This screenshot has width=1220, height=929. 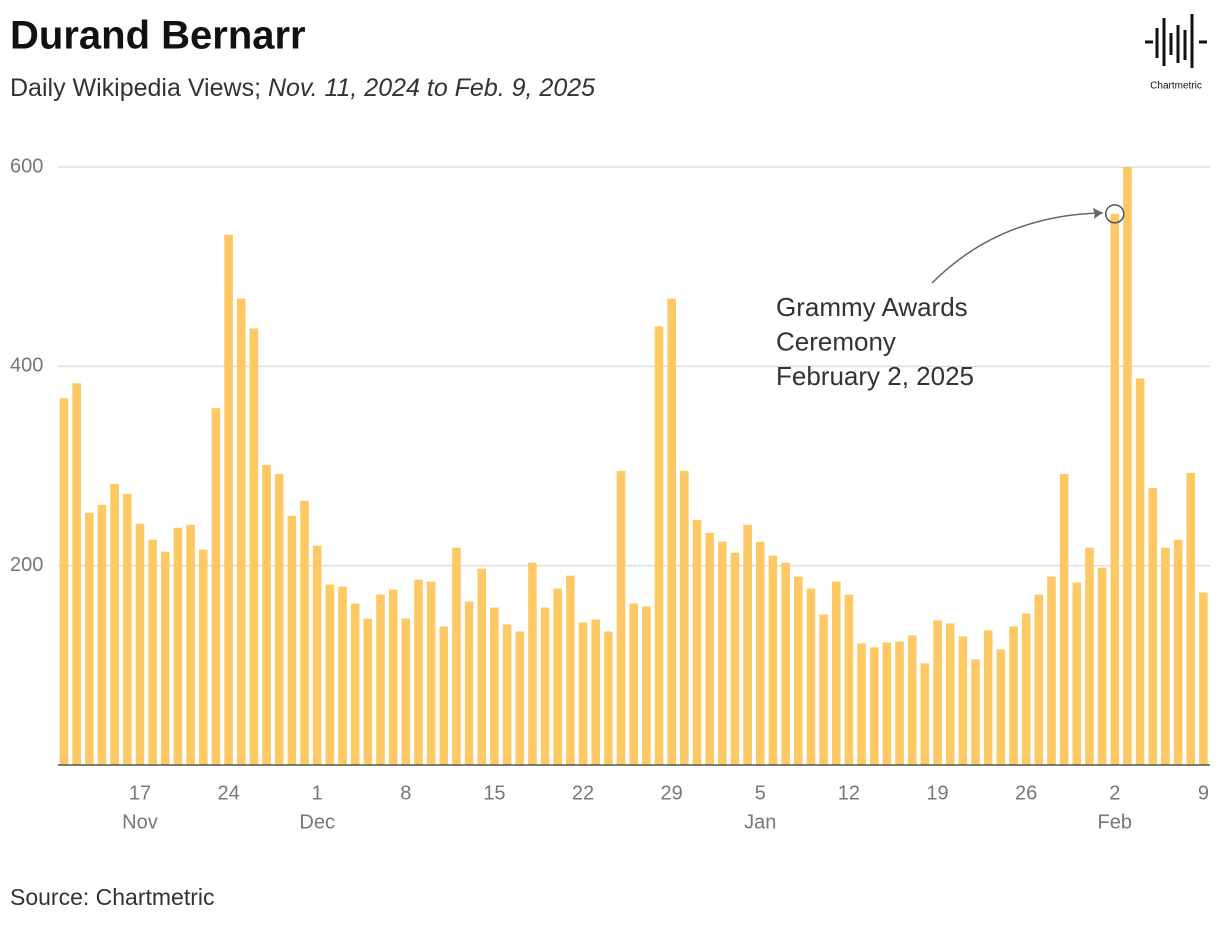 I want to click on chart-title: Durand Bernarr, so click(x=158, y=36).